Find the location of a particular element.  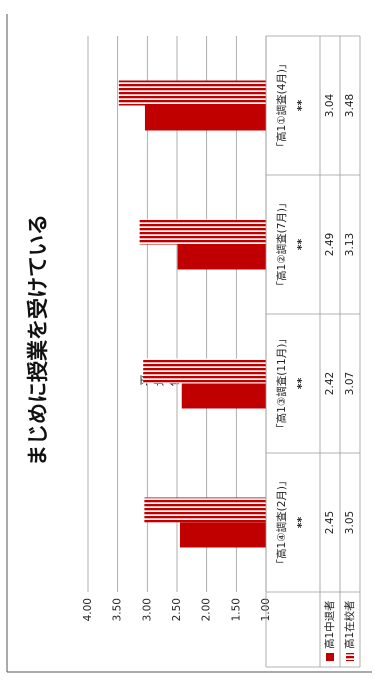

chart-title: まじめに授業を受けている is located at coordinates (38, 340).